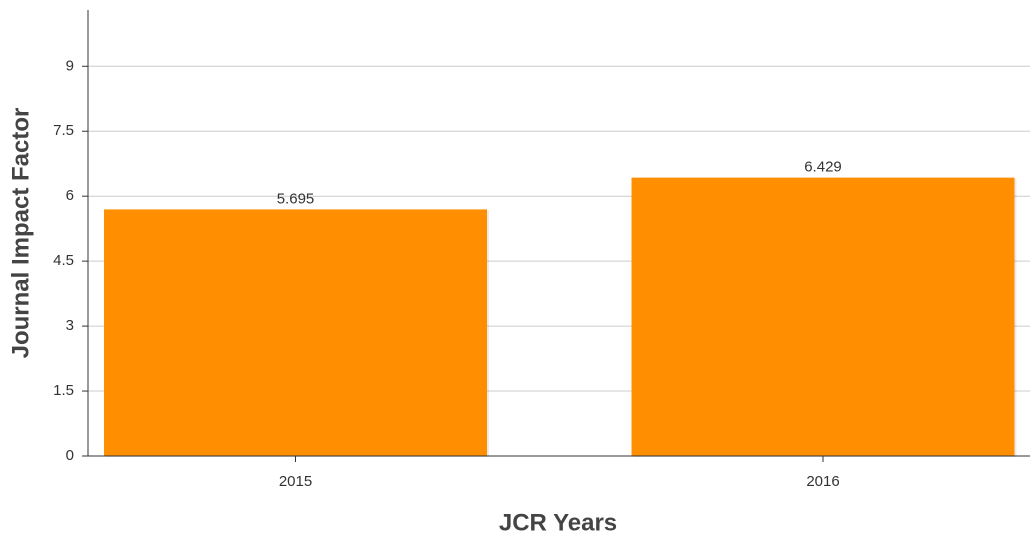 This screenshot has height=541, width=1036. What do you see at coordinates (295, 481) in the screenshot?
I see `x-tick-label: 2015` at bounding box center [295, 481].